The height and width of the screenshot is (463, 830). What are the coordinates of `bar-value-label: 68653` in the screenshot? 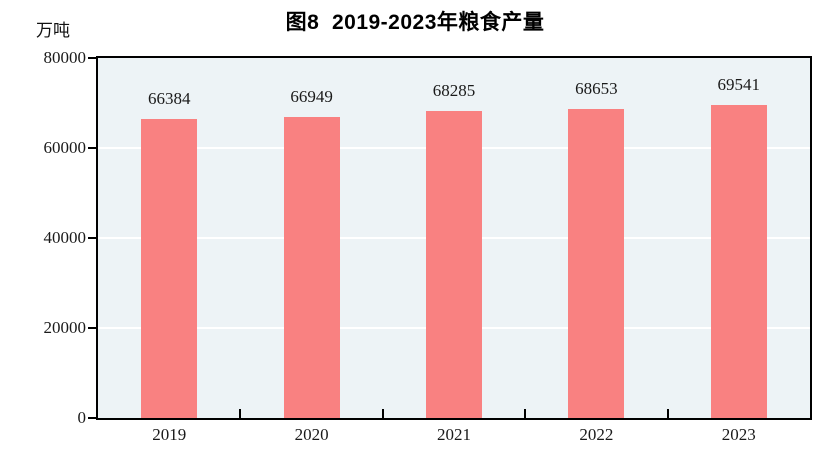 It's located at (596, 89).